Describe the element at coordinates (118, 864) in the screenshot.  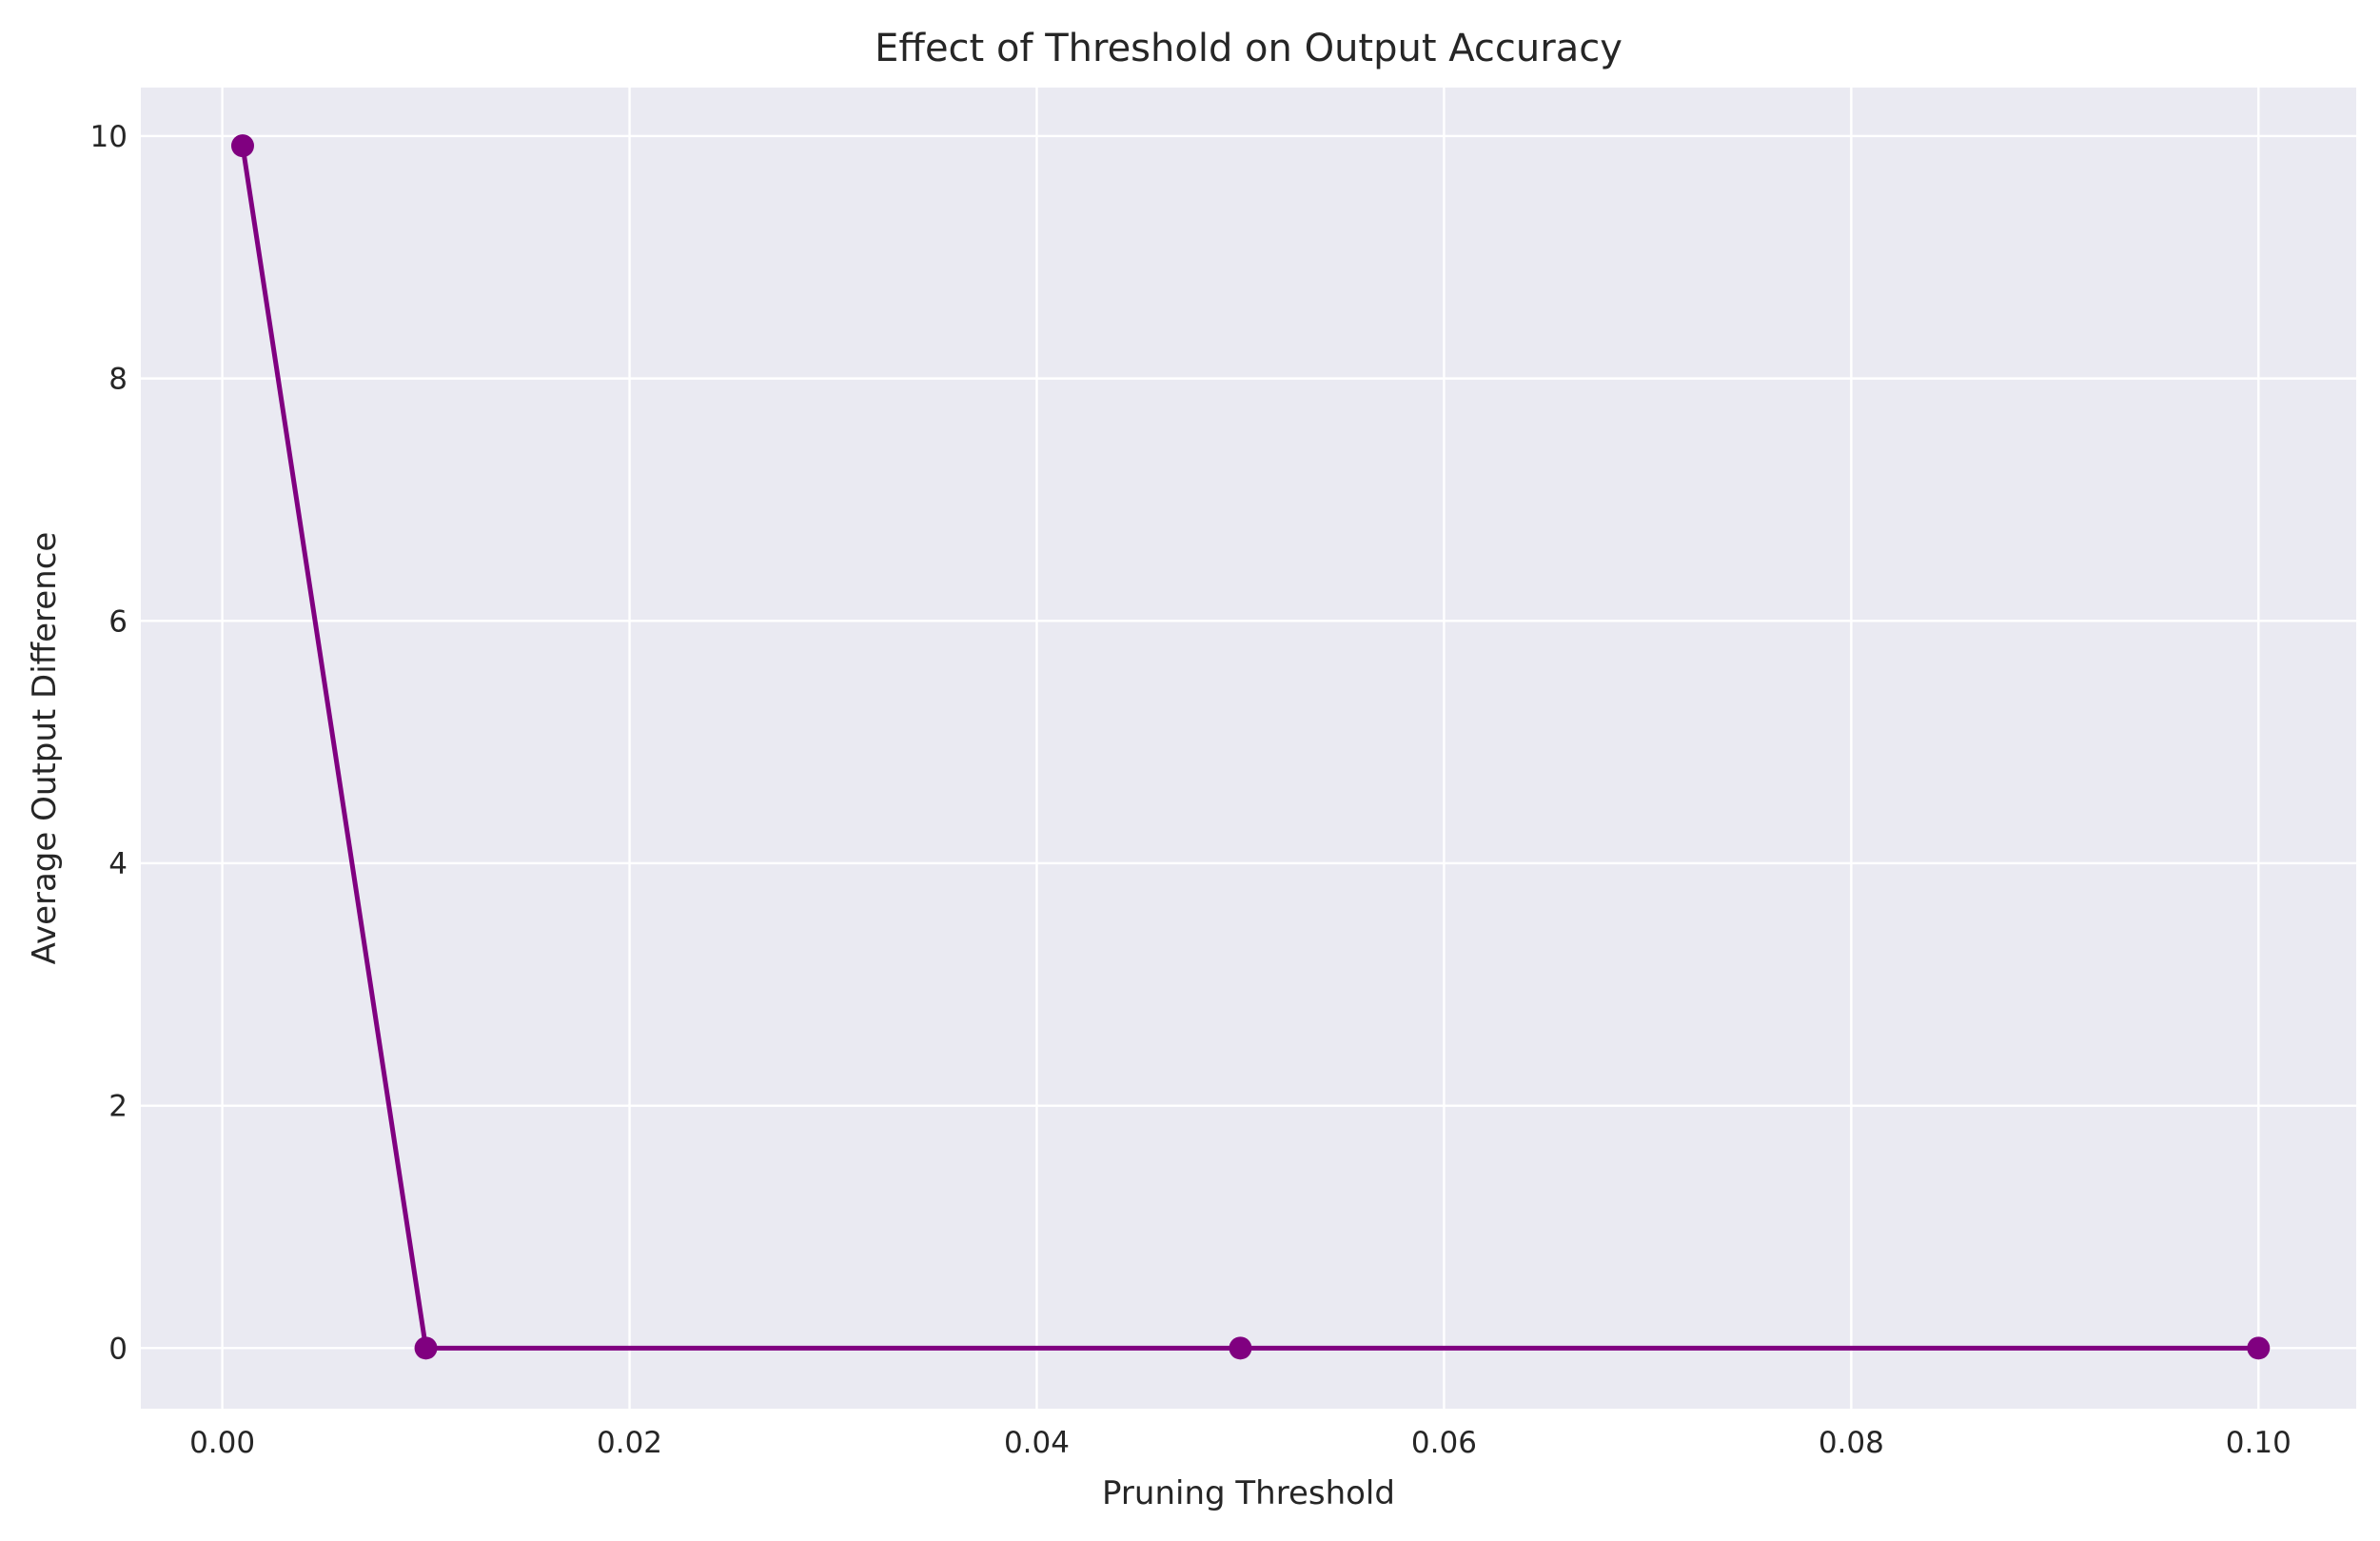
I see `y-tick-label: 4` at that location.